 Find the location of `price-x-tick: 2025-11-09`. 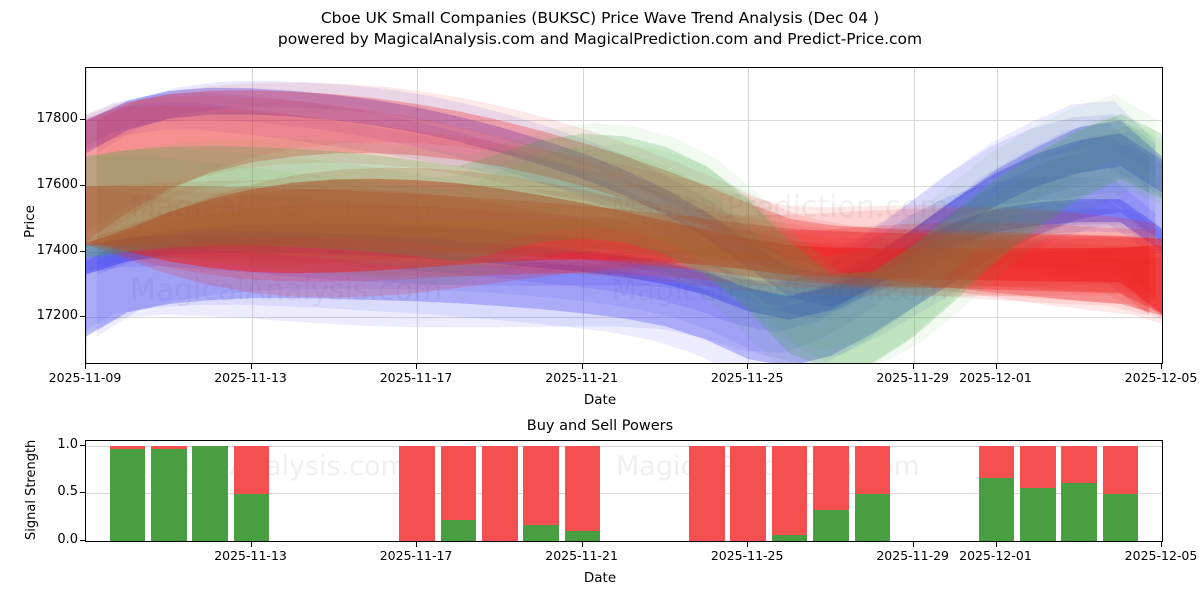

price-x-tick: 2025-11-09 is located at coordinates (85, 377).